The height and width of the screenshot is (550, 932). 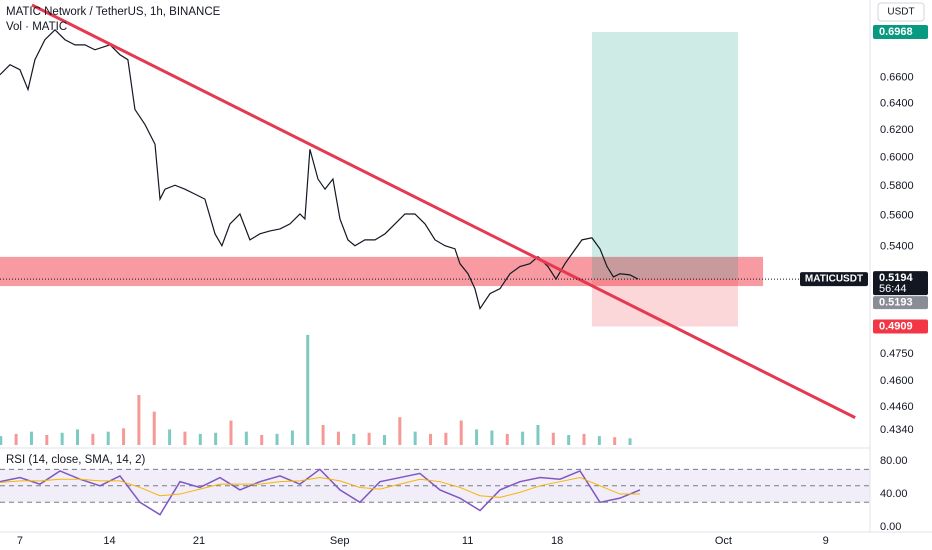 What do you see at coordinates (897, 78) in the screenshot?
I see `y-tick-label: 0.6600` at bounding box center [897, 78].